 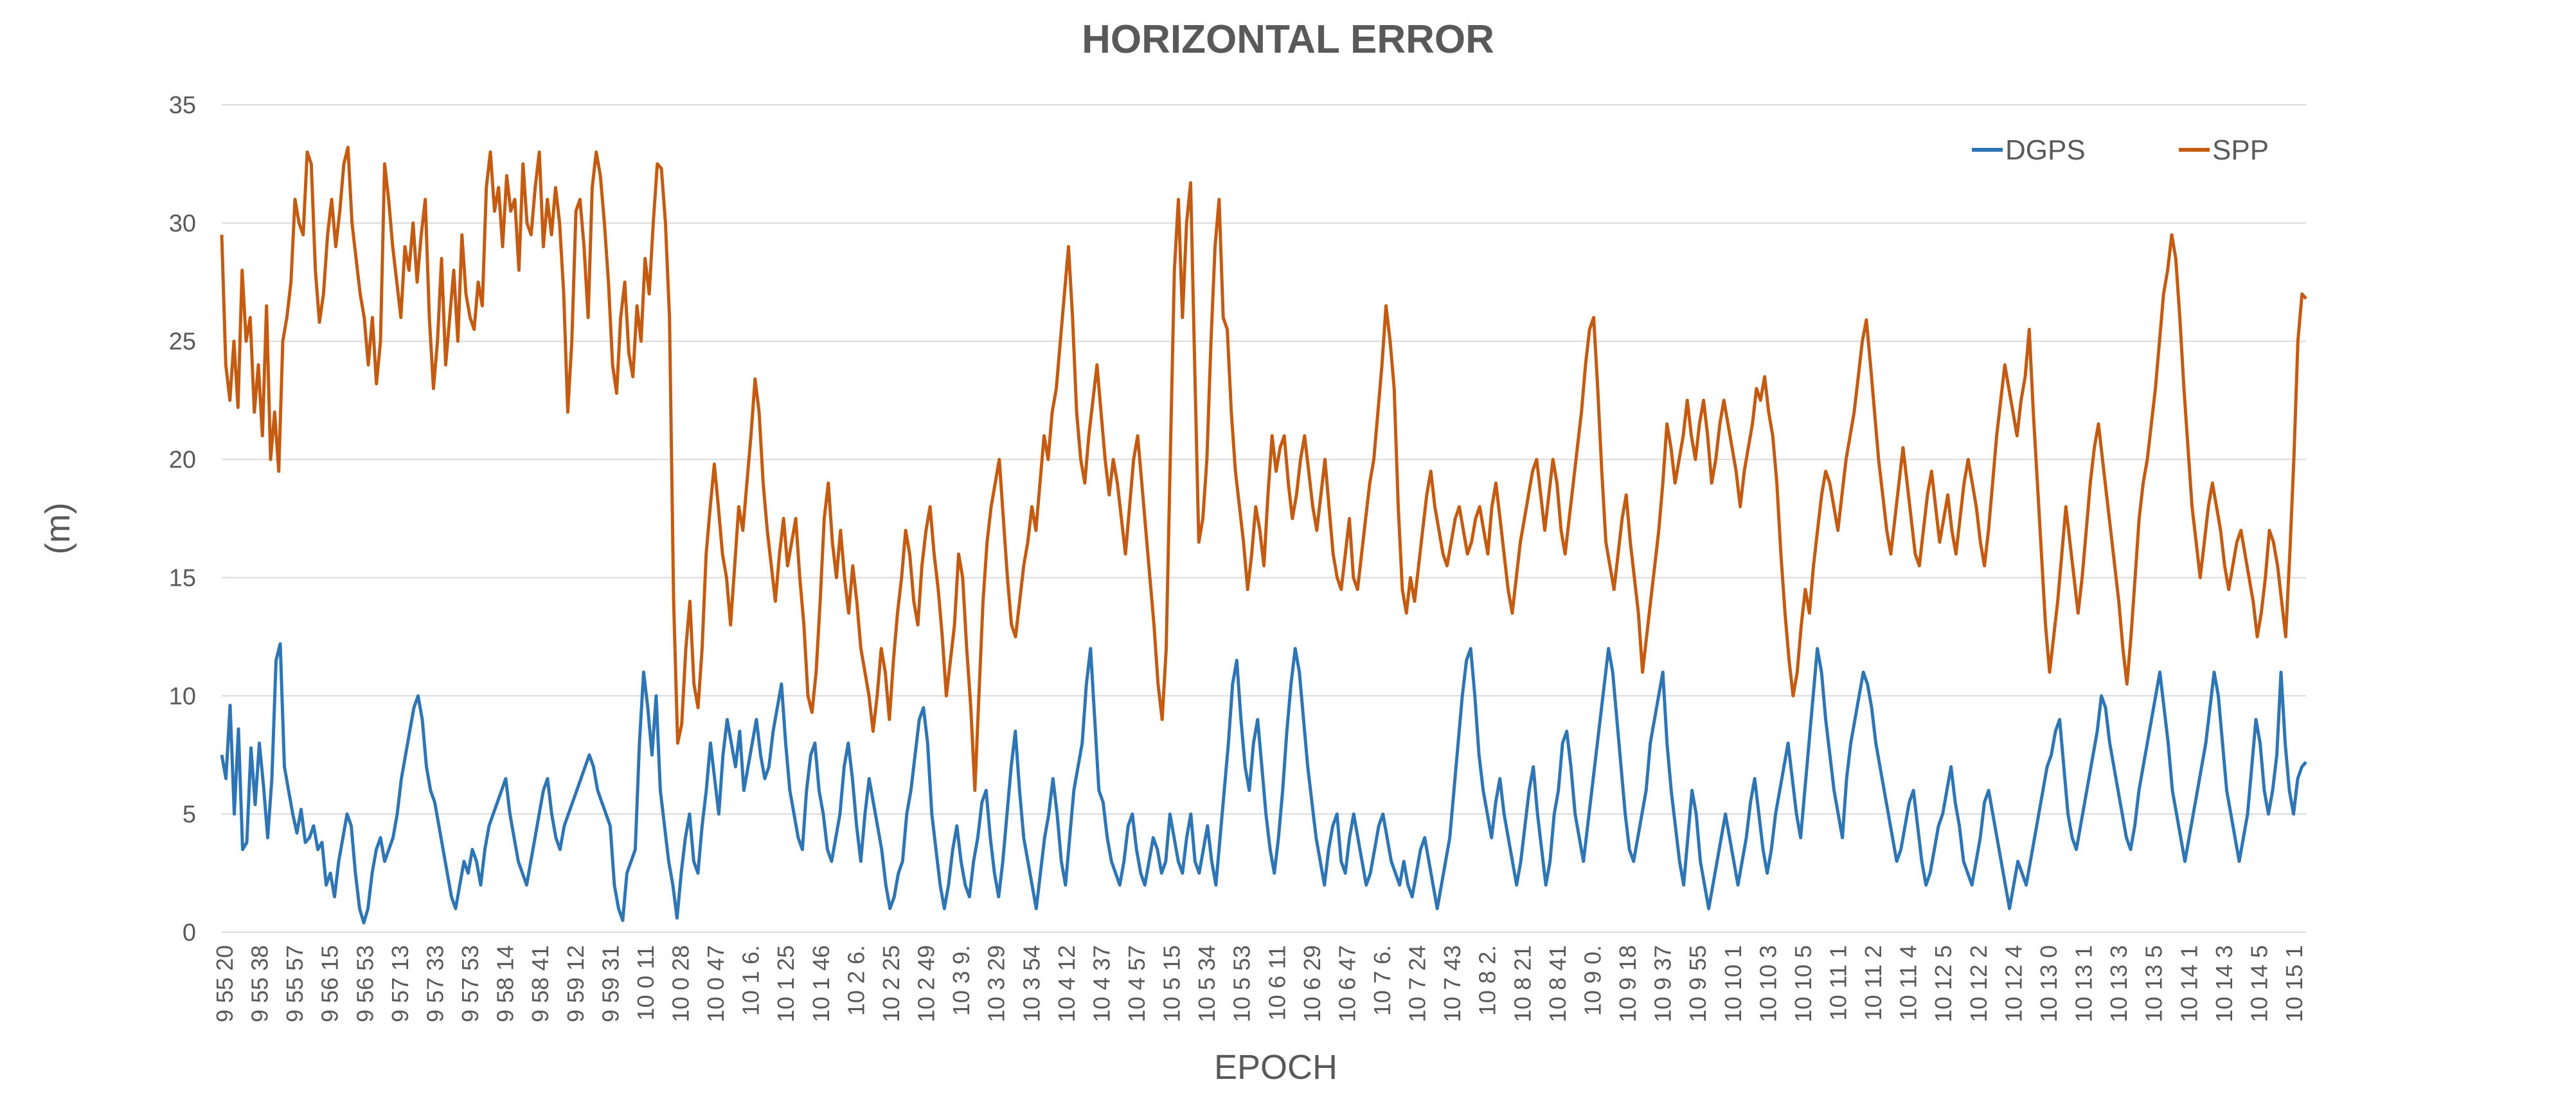 I want to click on x-tick-label: 10 4 12, so click(x=1066, y=983).